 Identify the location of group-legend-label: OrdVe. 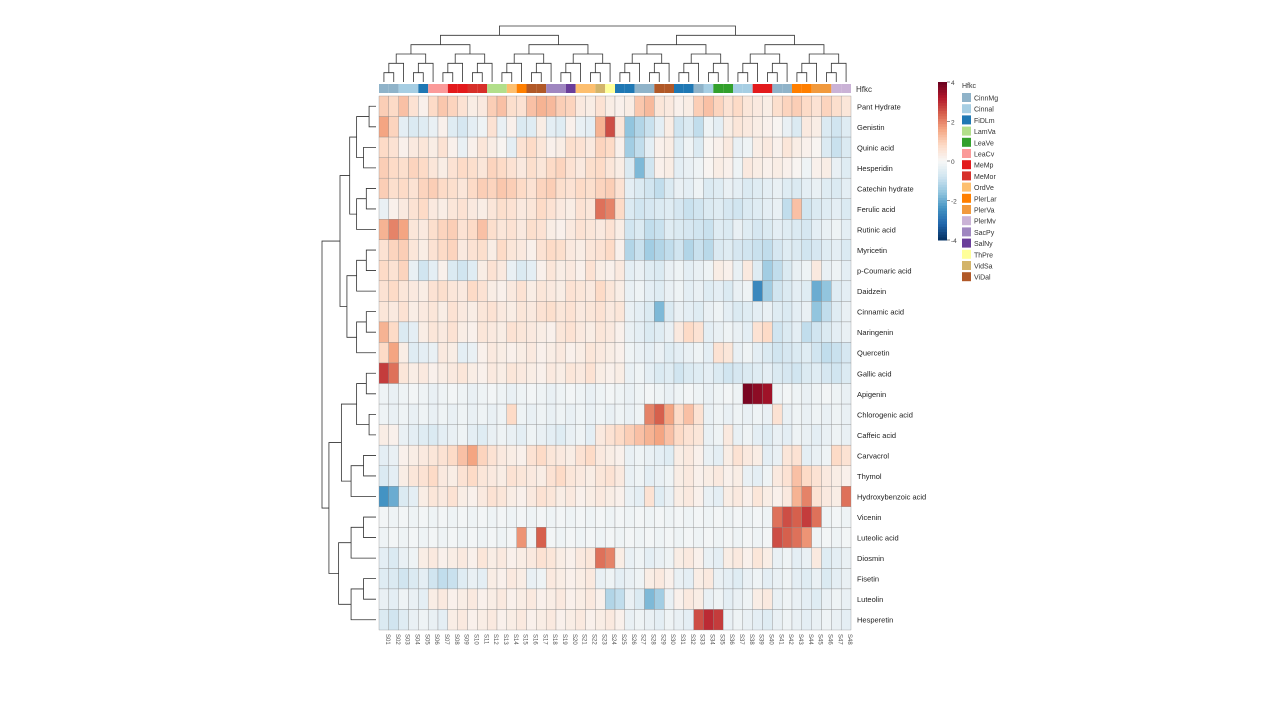
(984, 188).